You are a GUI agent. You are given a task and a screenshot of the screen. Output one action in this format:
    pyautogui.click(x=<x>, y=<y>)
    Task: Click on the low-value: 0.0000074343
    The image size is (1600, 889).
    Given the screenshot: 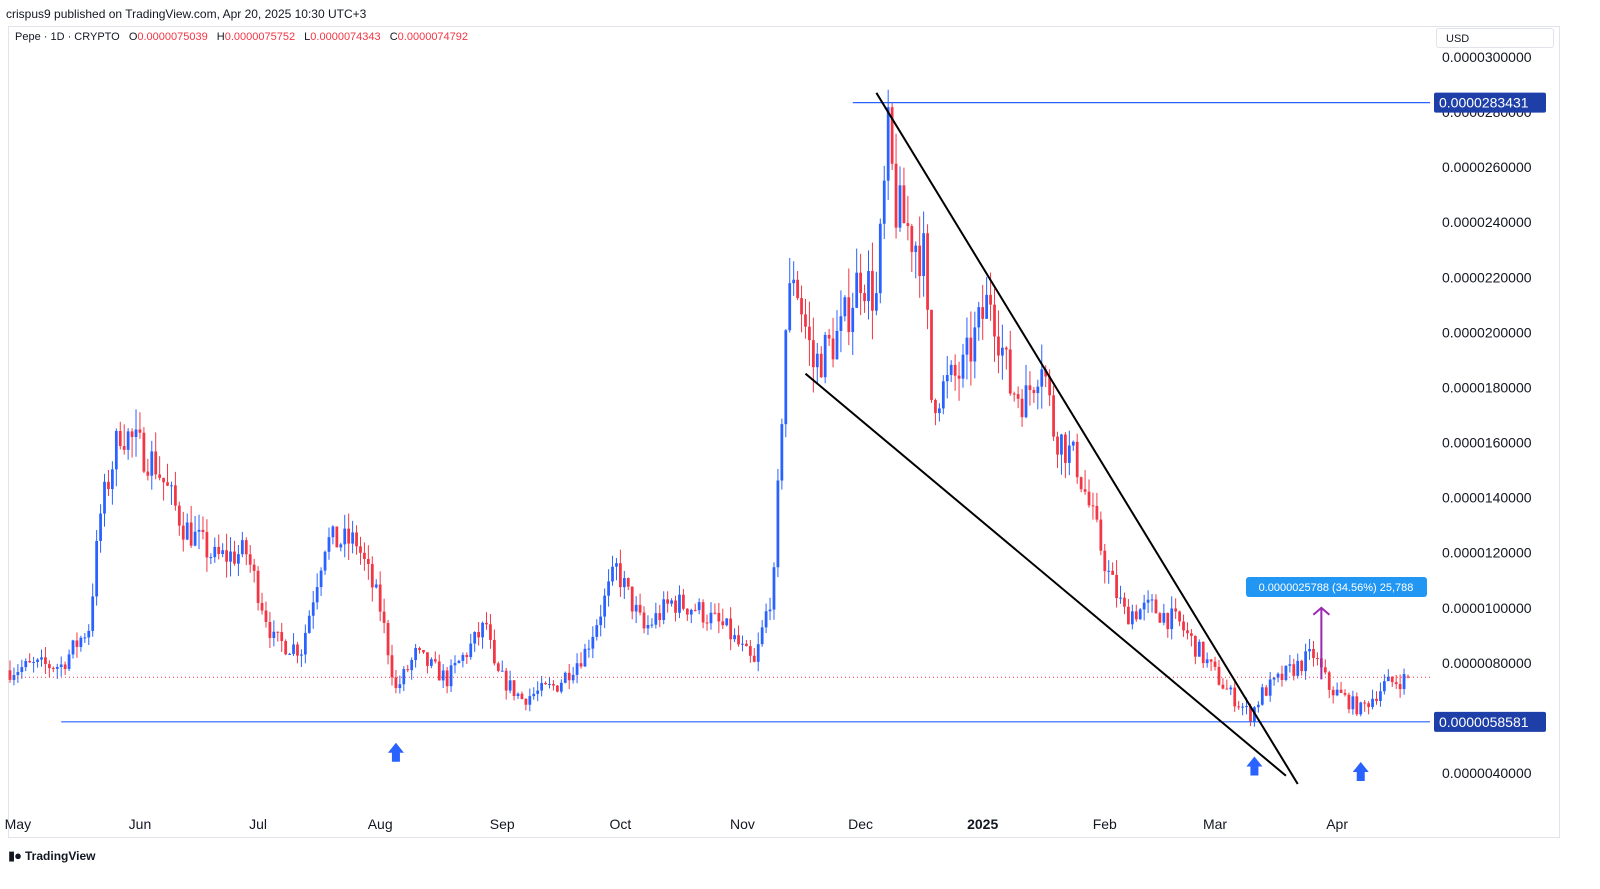 What is the action you would take?
    pyautogui.click(x=345, y=37)
    